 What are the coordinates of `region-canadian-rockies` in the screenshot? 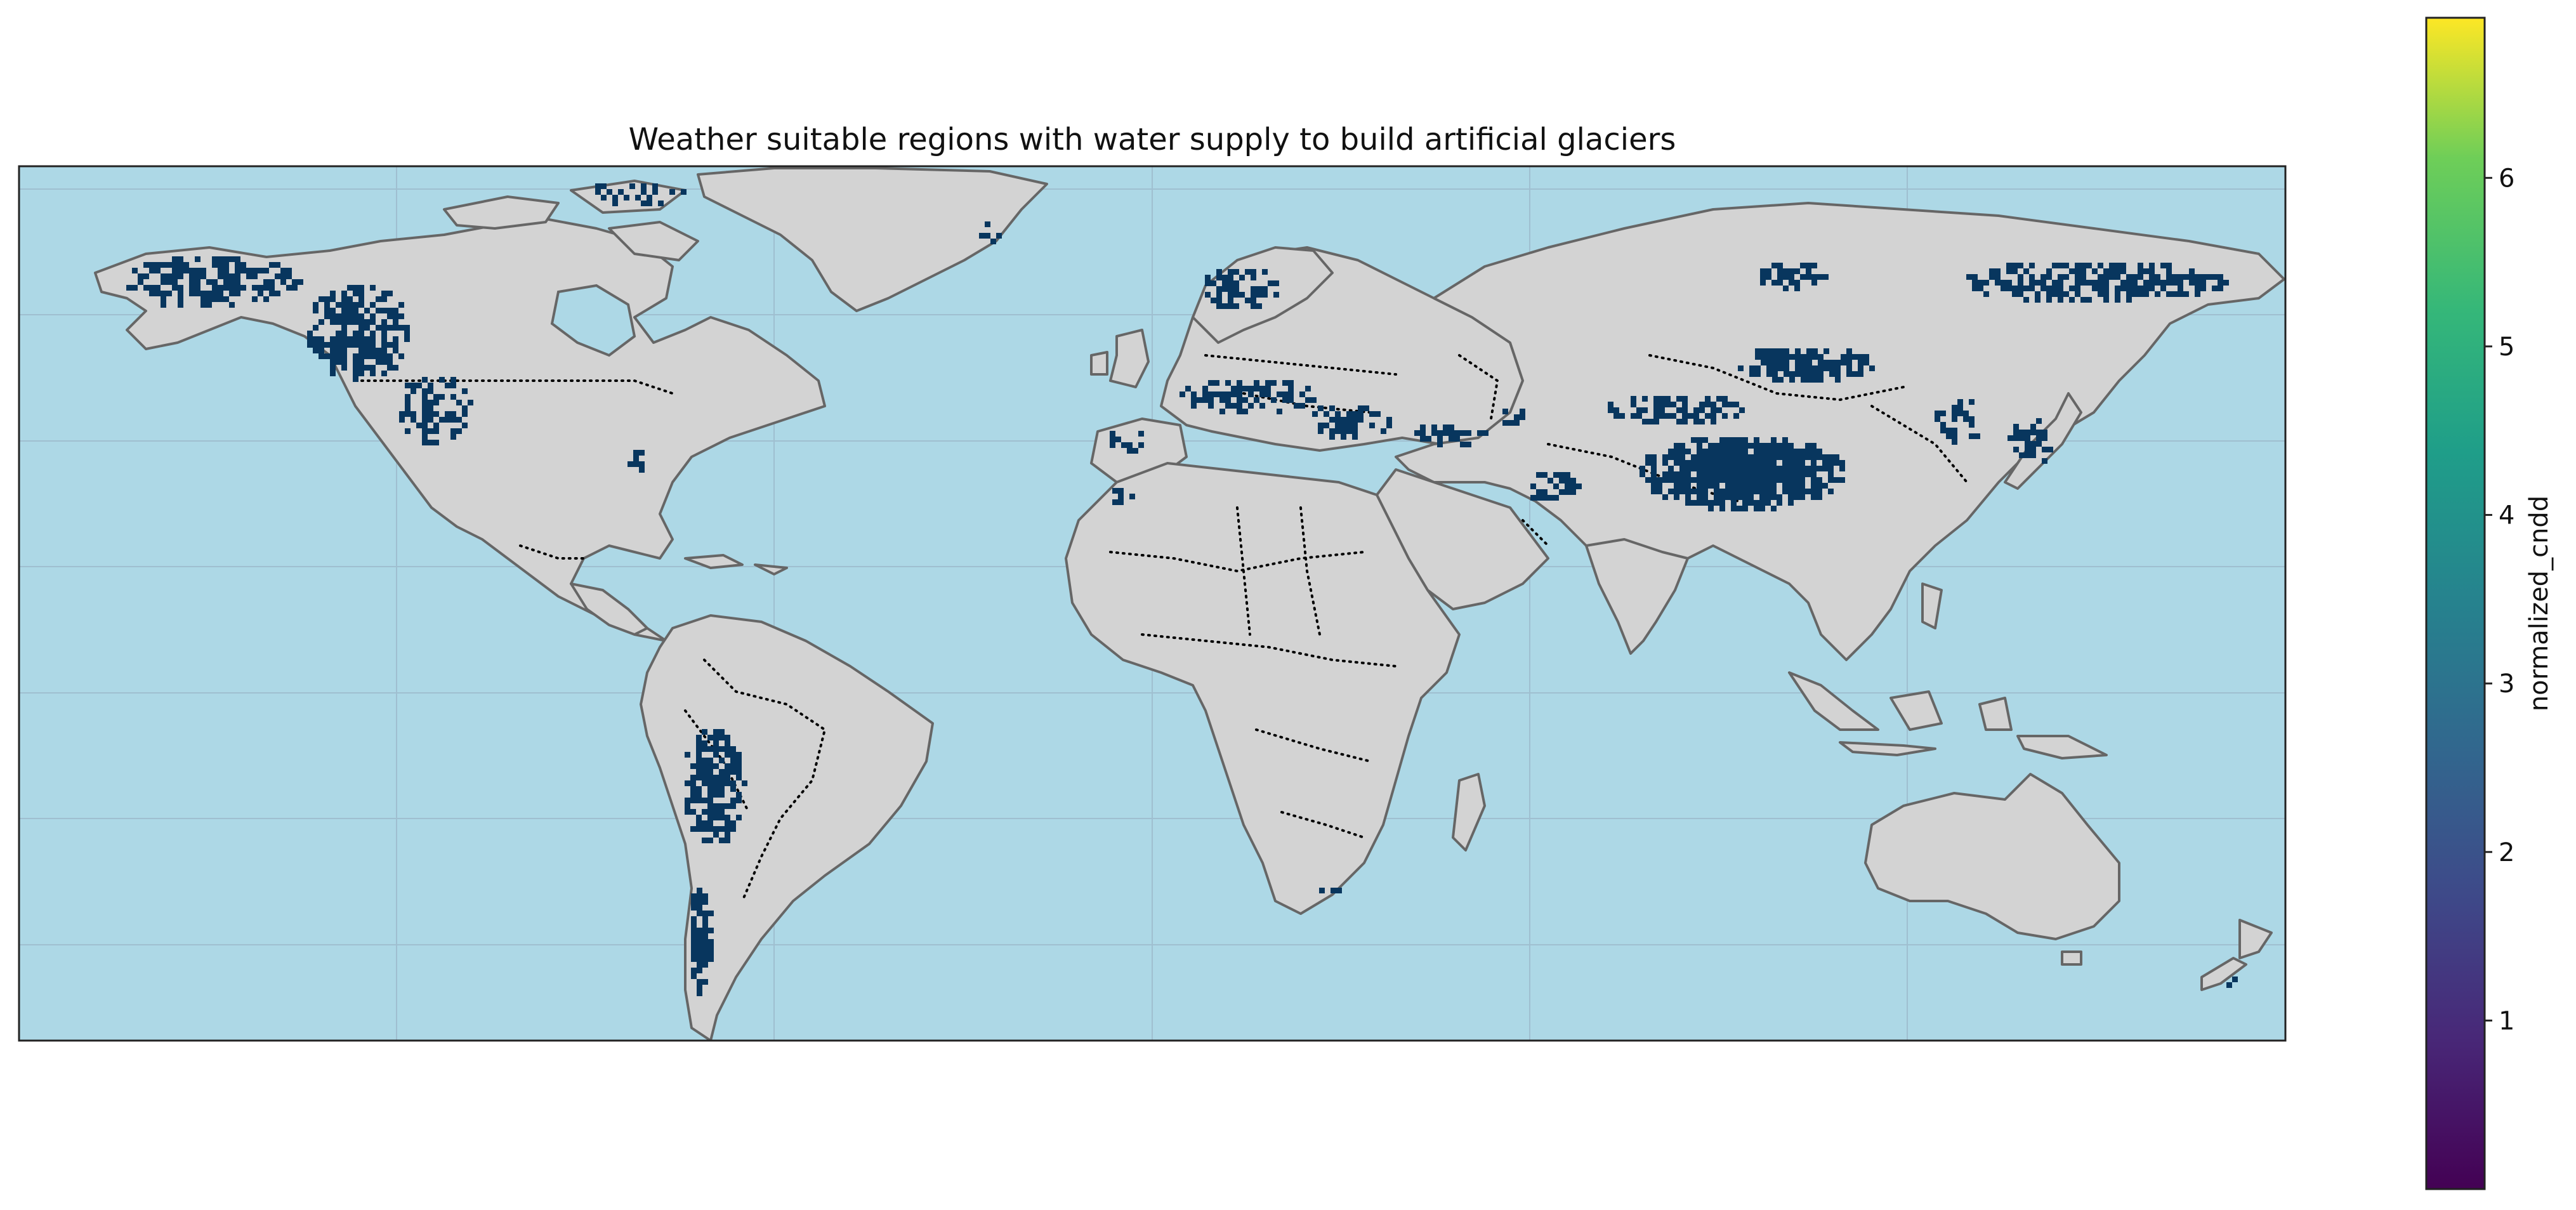 It's located at (358, 333).